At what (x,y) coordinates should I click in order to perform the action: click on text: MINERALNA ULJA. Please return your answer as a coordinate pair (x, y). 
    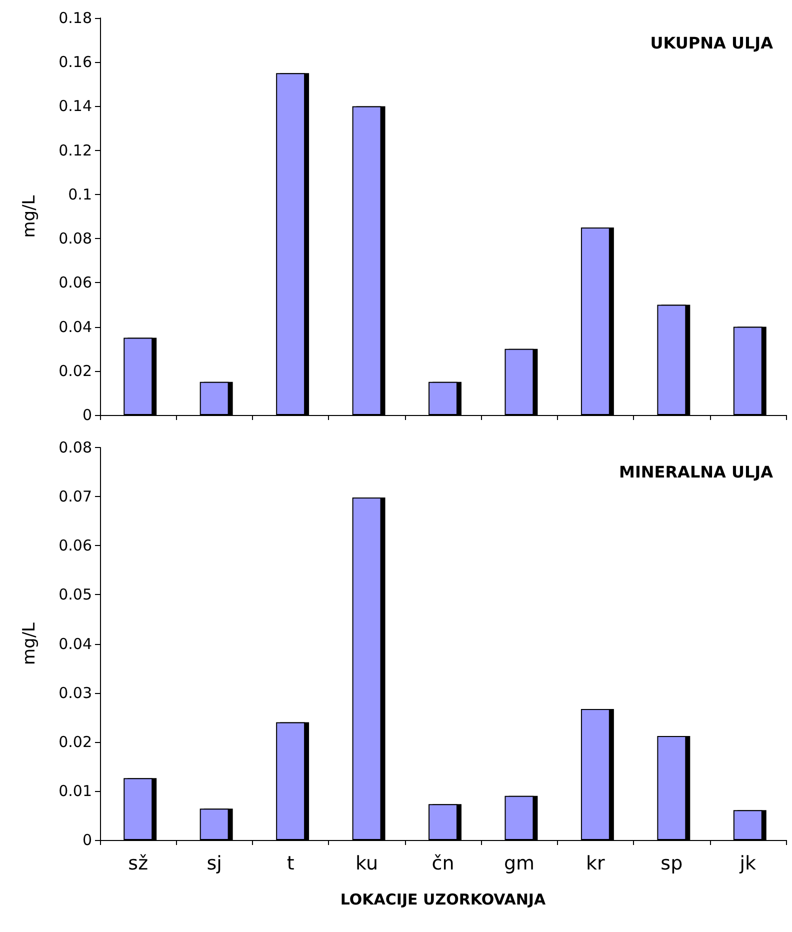
    Looking at the image, I should click on (696, 472).